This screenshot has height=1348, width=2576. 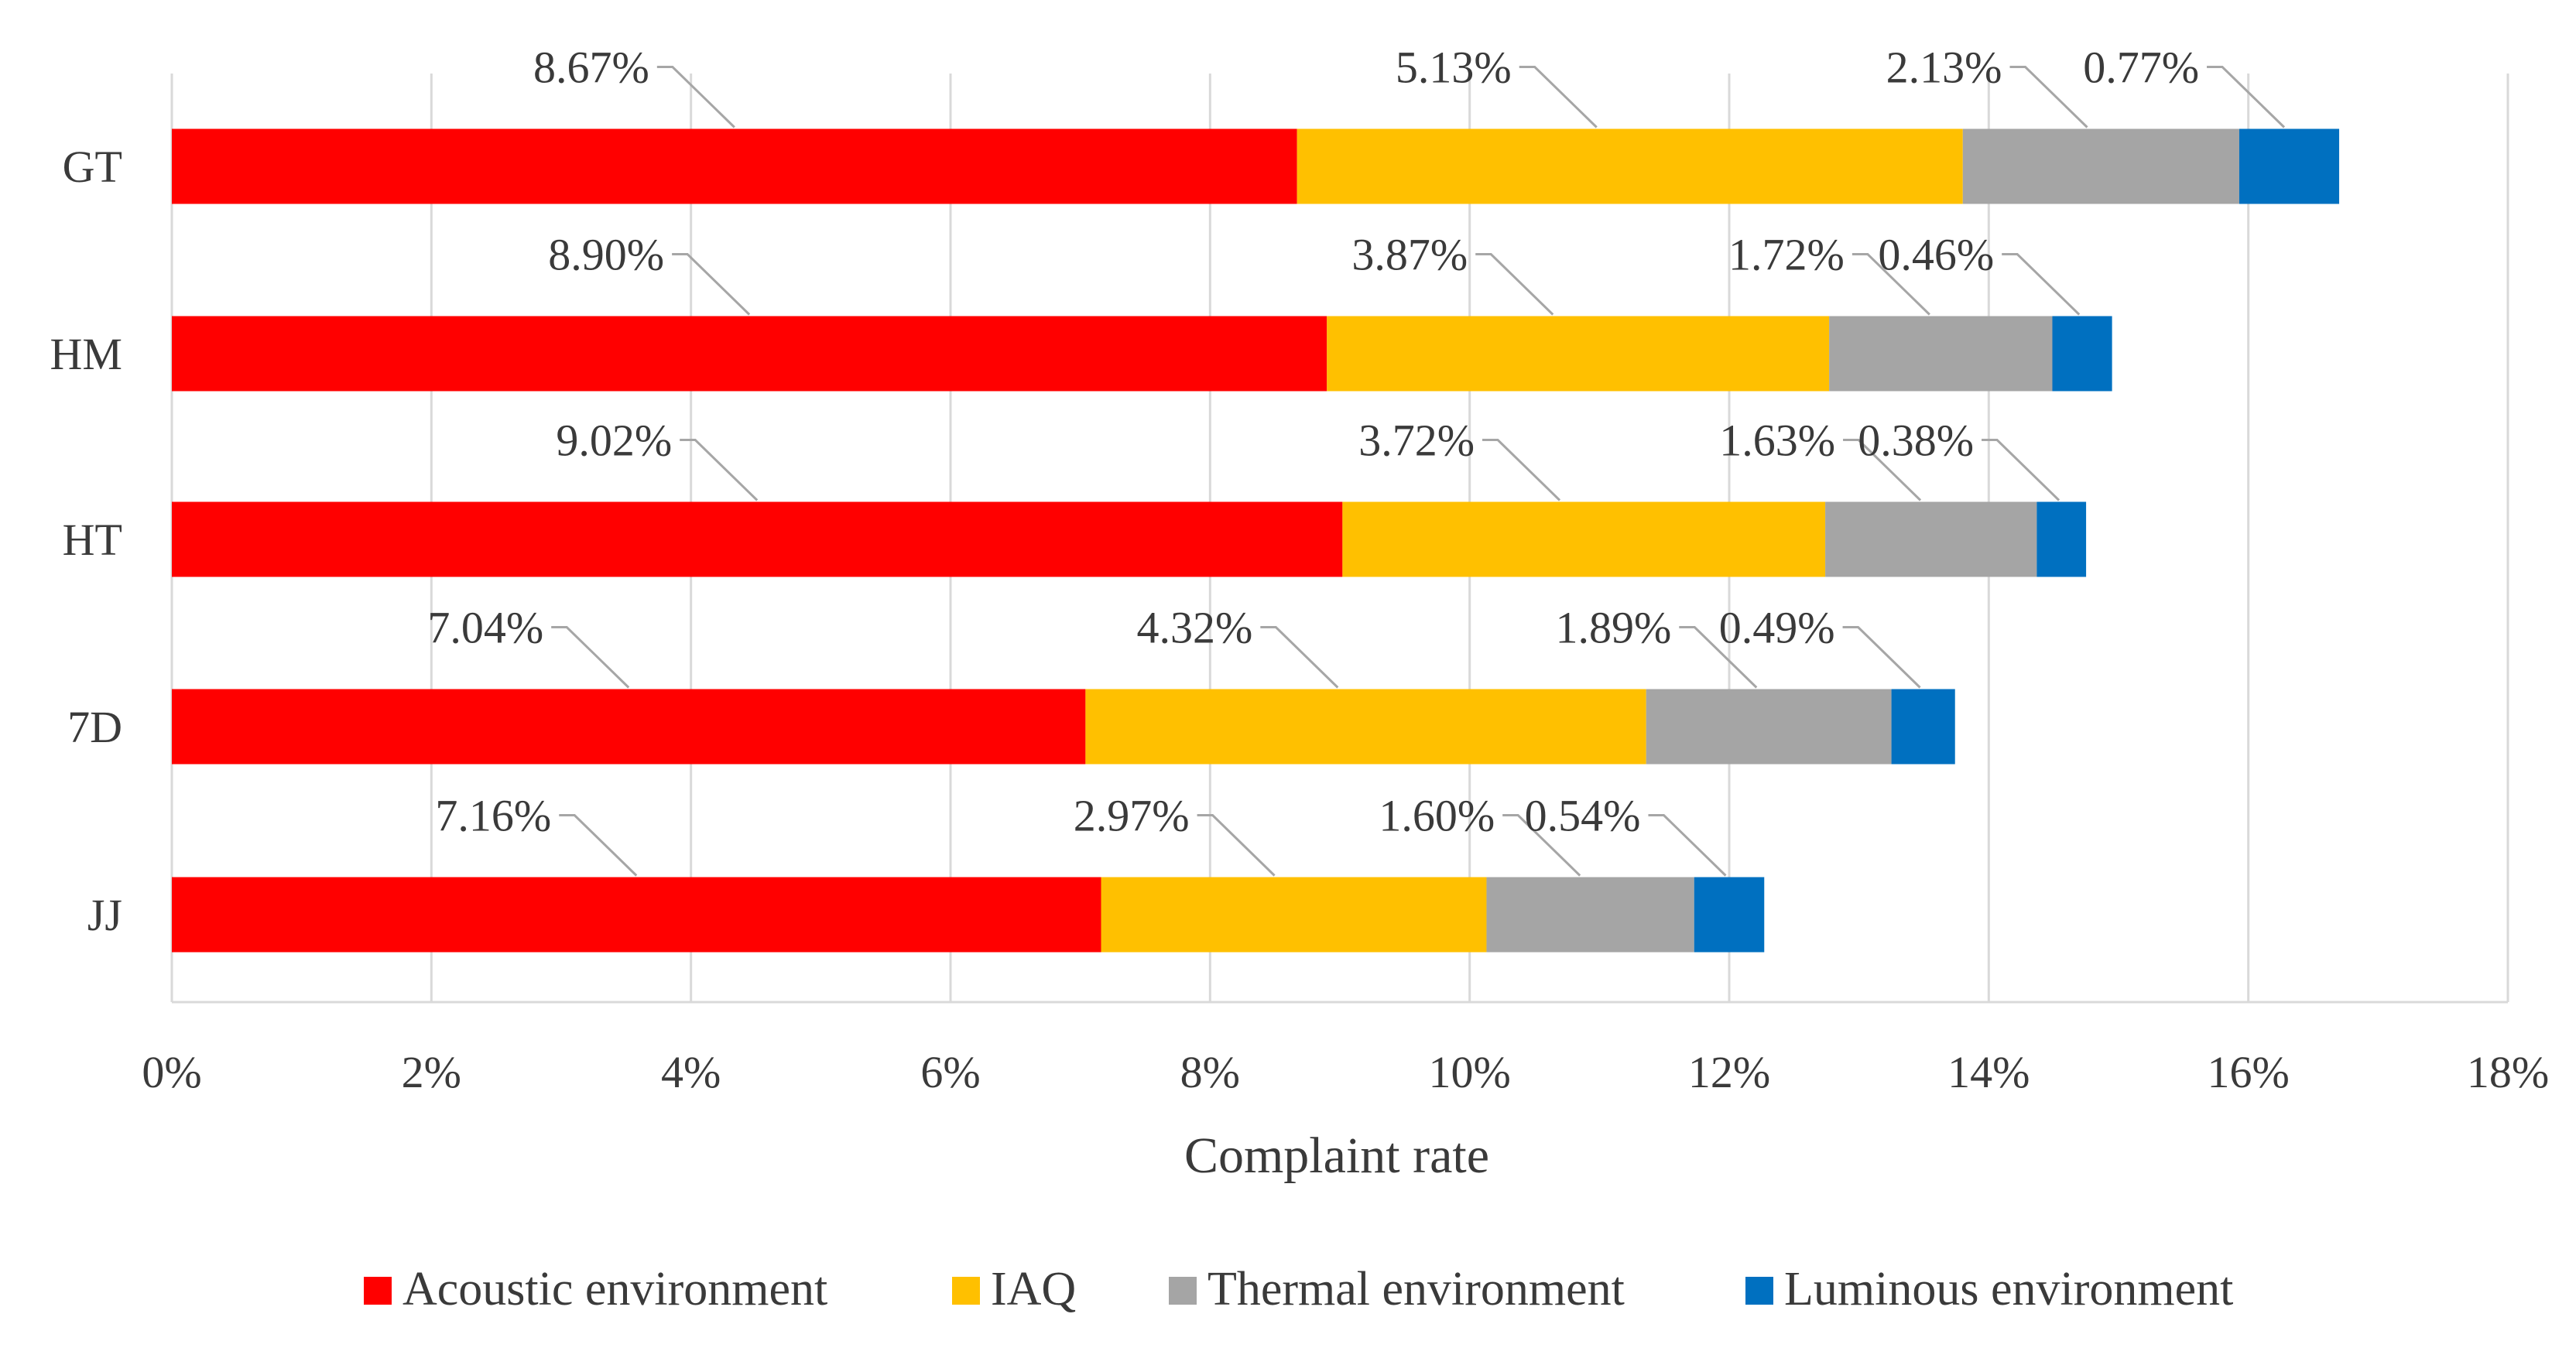 I want to click on data-label-iaq-7d: 4.32%, so click(x=1194, y=628).